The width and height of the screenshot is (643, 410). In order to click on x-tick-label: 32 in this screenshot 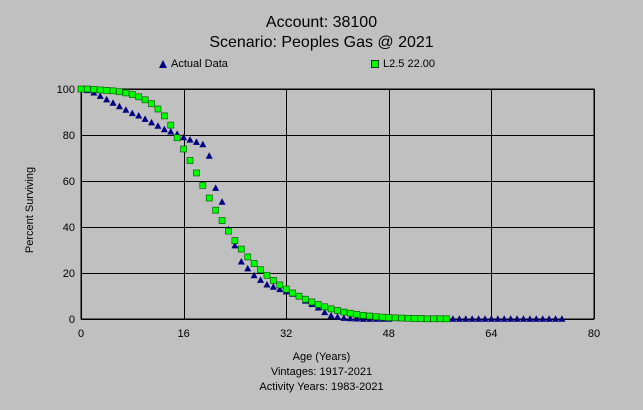, I will do `click(286, 334)`.